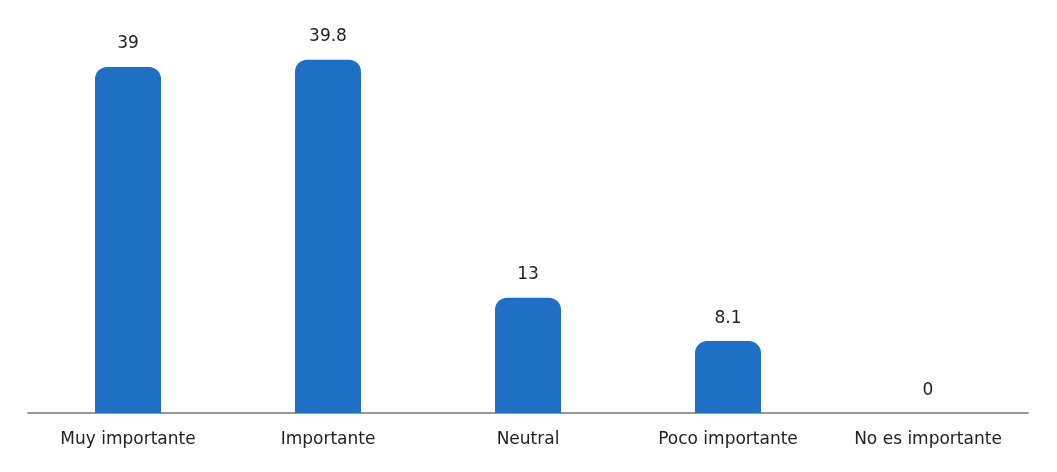 The image size is (1057, 472). Describe the element at coordinates (328, 35) in the screenshot. I see `data-label: 39.8` at that location.